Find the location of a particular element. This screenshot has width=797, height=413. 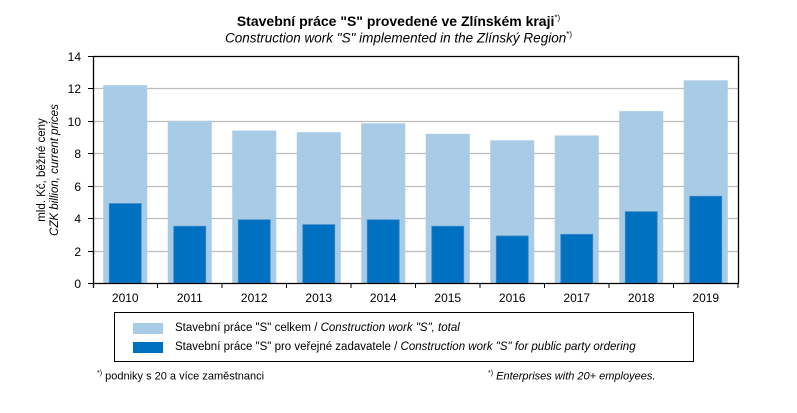

footnote-en-mark: *) is located at coordinates (491, 373).